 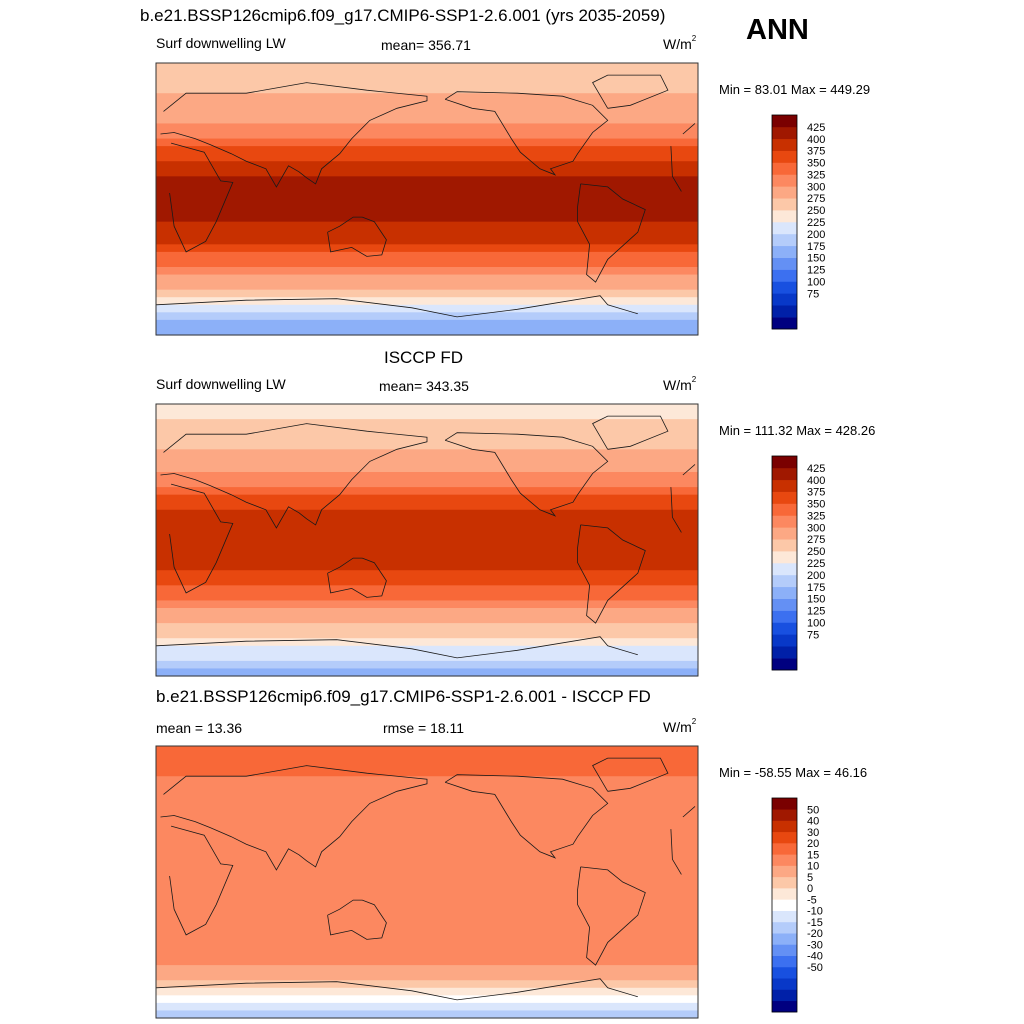 I want to click on panel-1-map, so click(x=426, y=199).